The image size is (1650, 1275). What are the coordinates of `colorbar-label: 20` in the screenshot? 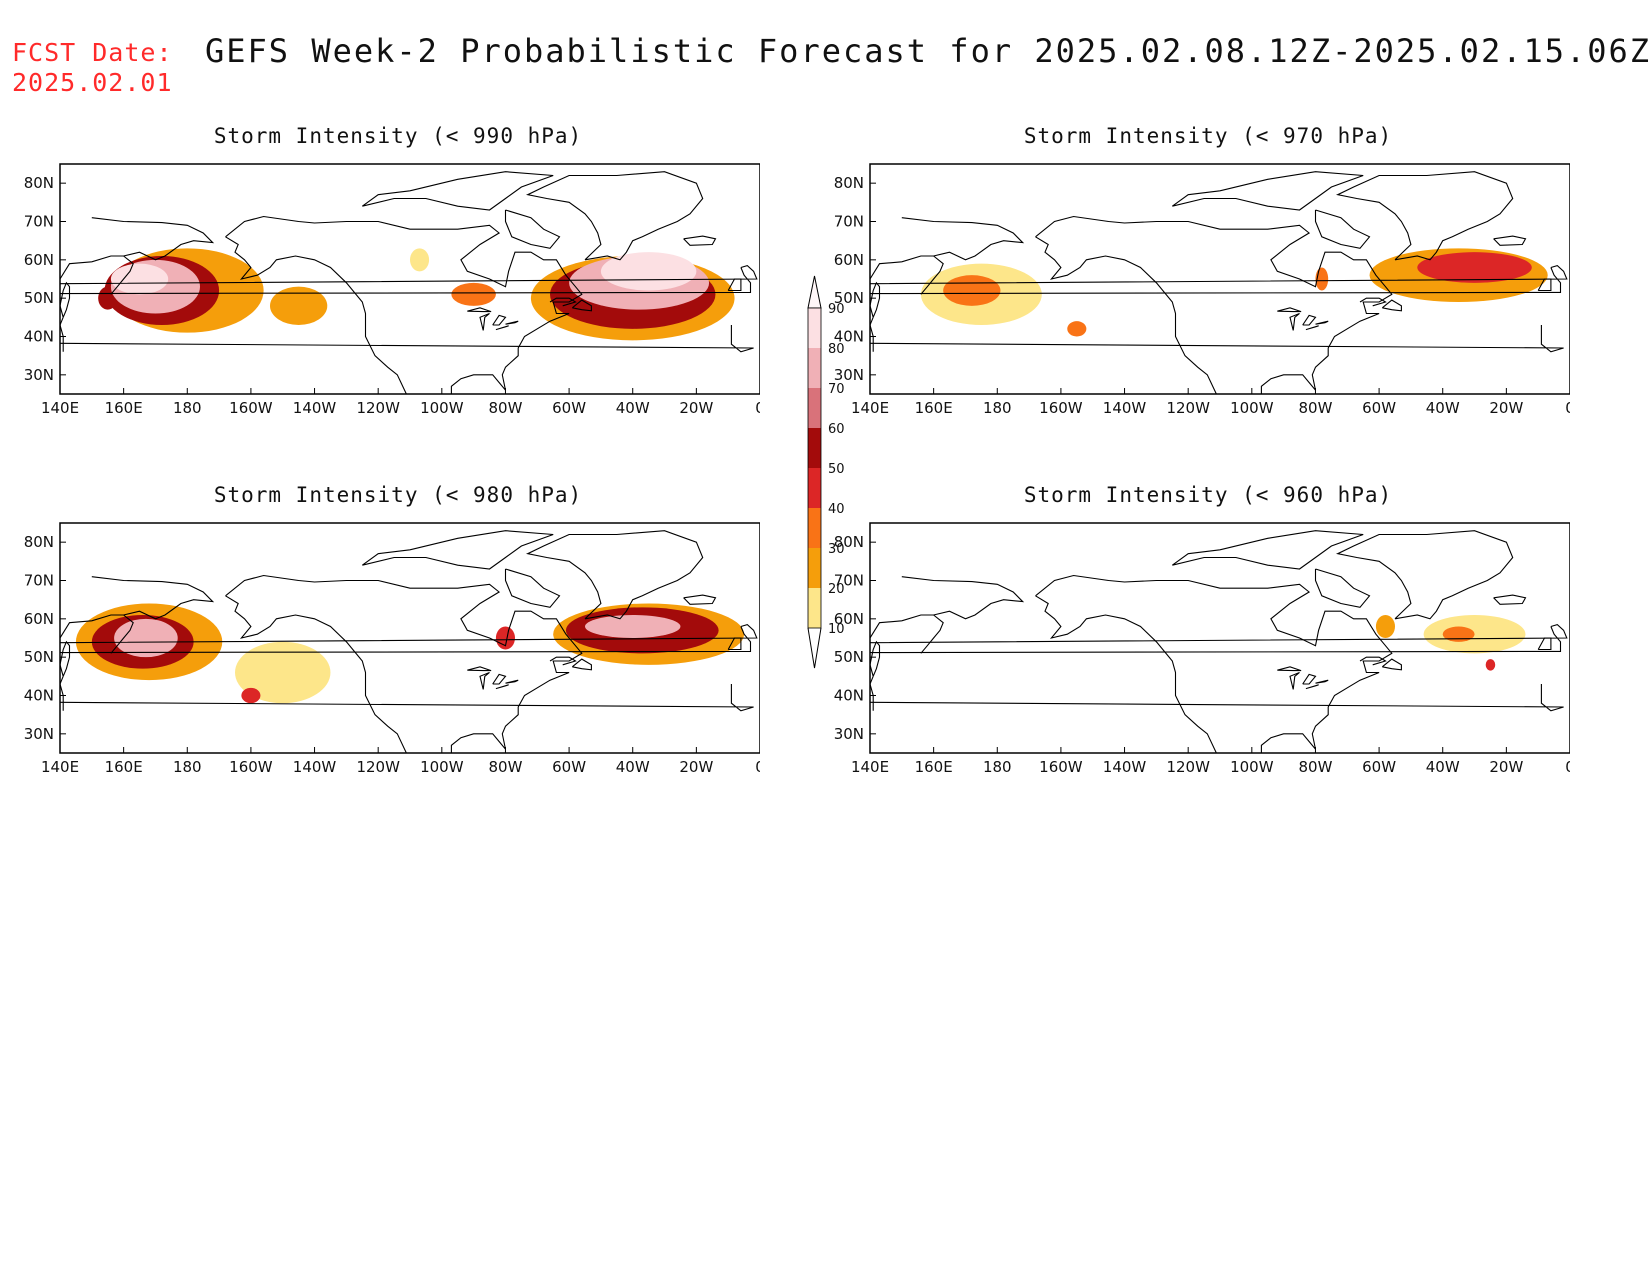 It's located at (836, 589).